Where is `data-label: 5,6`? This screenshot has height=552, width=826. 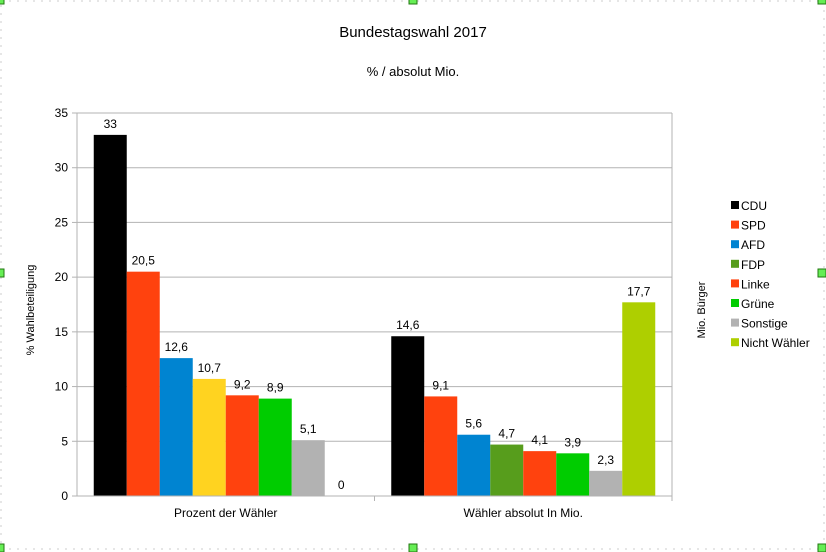 data-label: 5,6 is located at coordinates (473, 424).